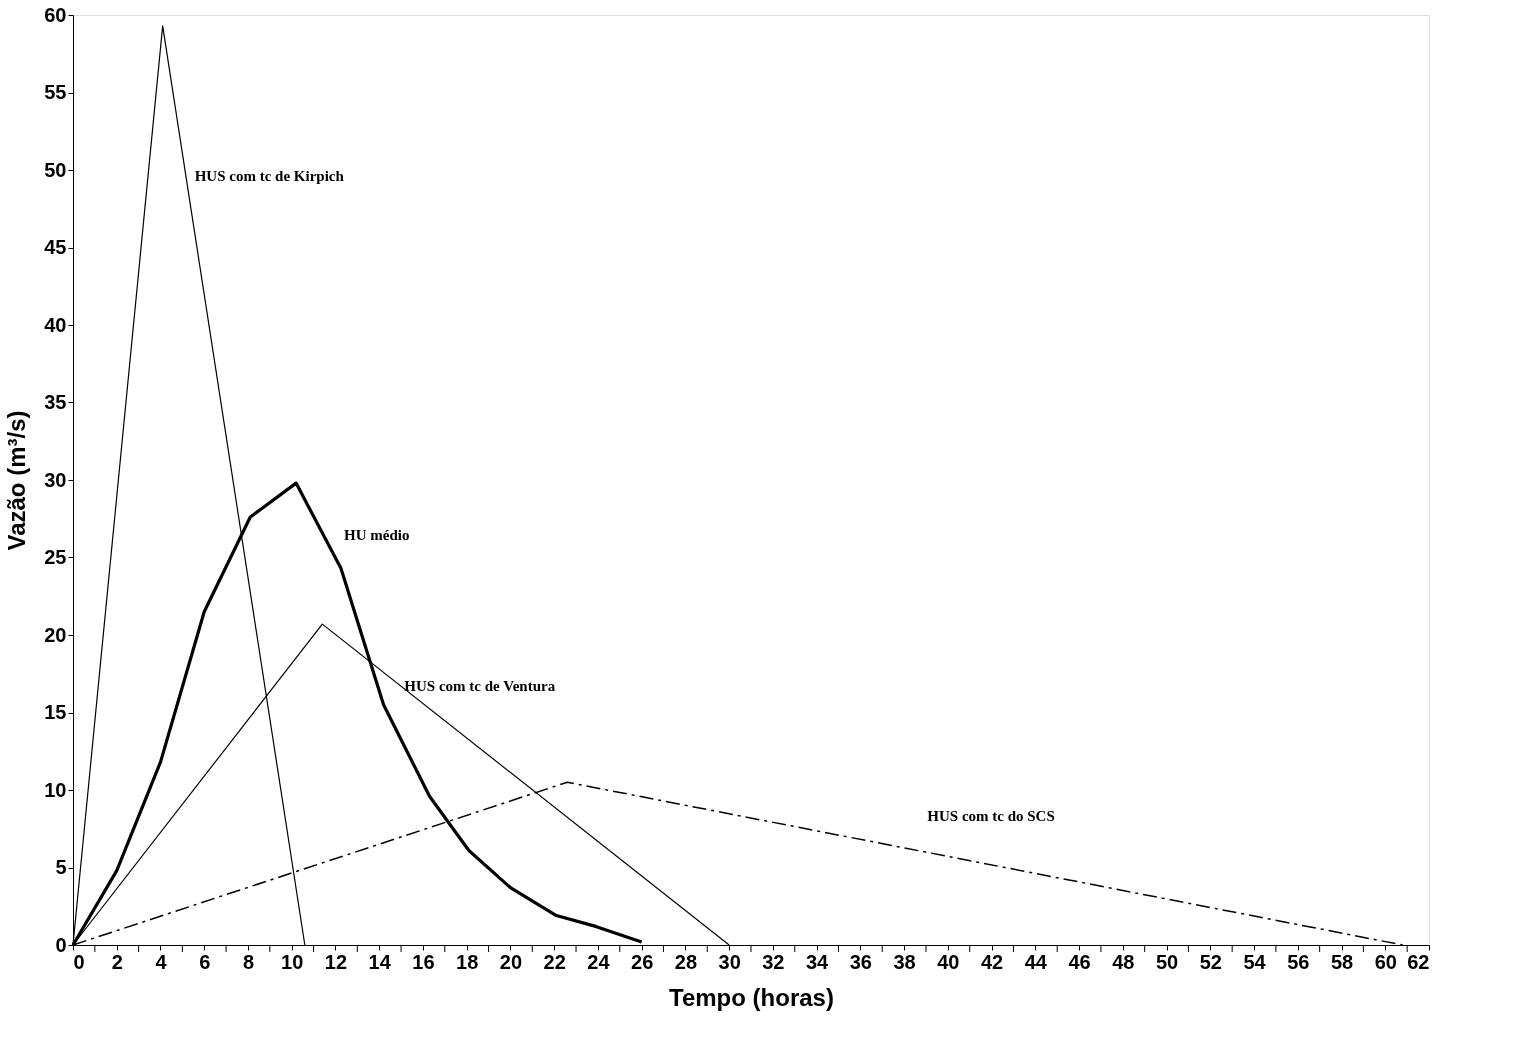 This screenshot has width=1515, height=1051. Describe the element at coordinates (729, 961) in the screenshot. I see `x-tick-label: 30` at that location.